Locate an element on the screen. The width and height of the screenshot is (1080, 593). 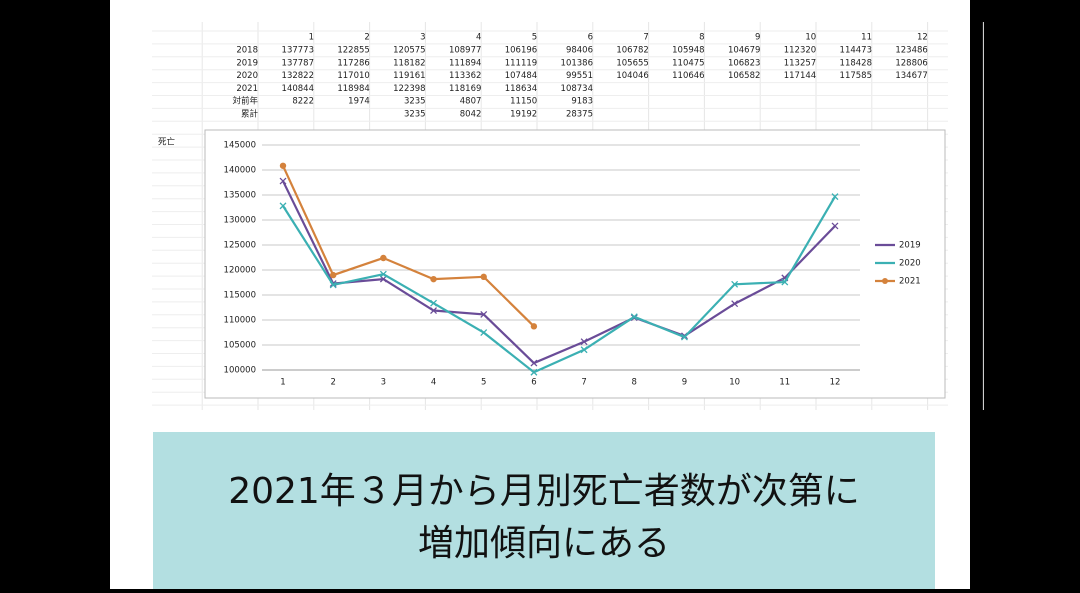
table-cell: 113362 is located at coordinates (465, 76).